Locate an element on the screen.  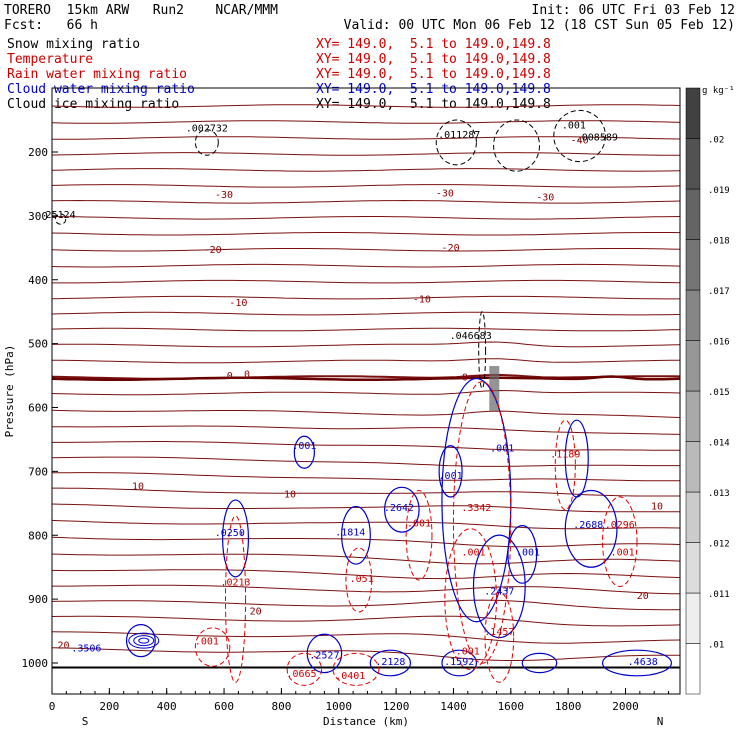
x-tick-label: 2000 is located at coordinates (625, 706).